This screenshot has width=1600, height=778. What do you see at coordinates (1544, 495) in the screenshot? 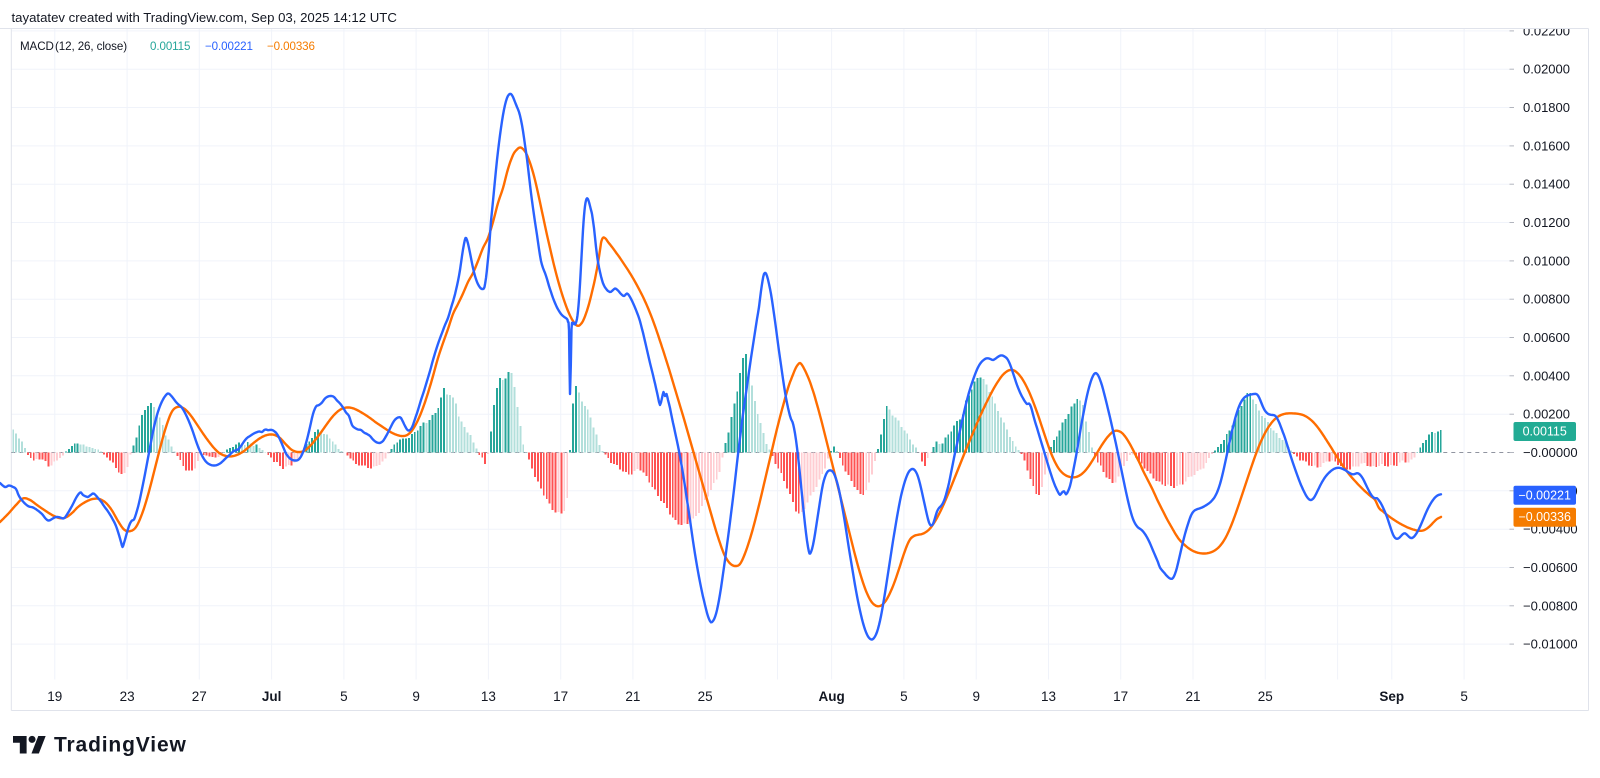
I see `svg-text: −0.00221` at bounding box center [1544, 495].